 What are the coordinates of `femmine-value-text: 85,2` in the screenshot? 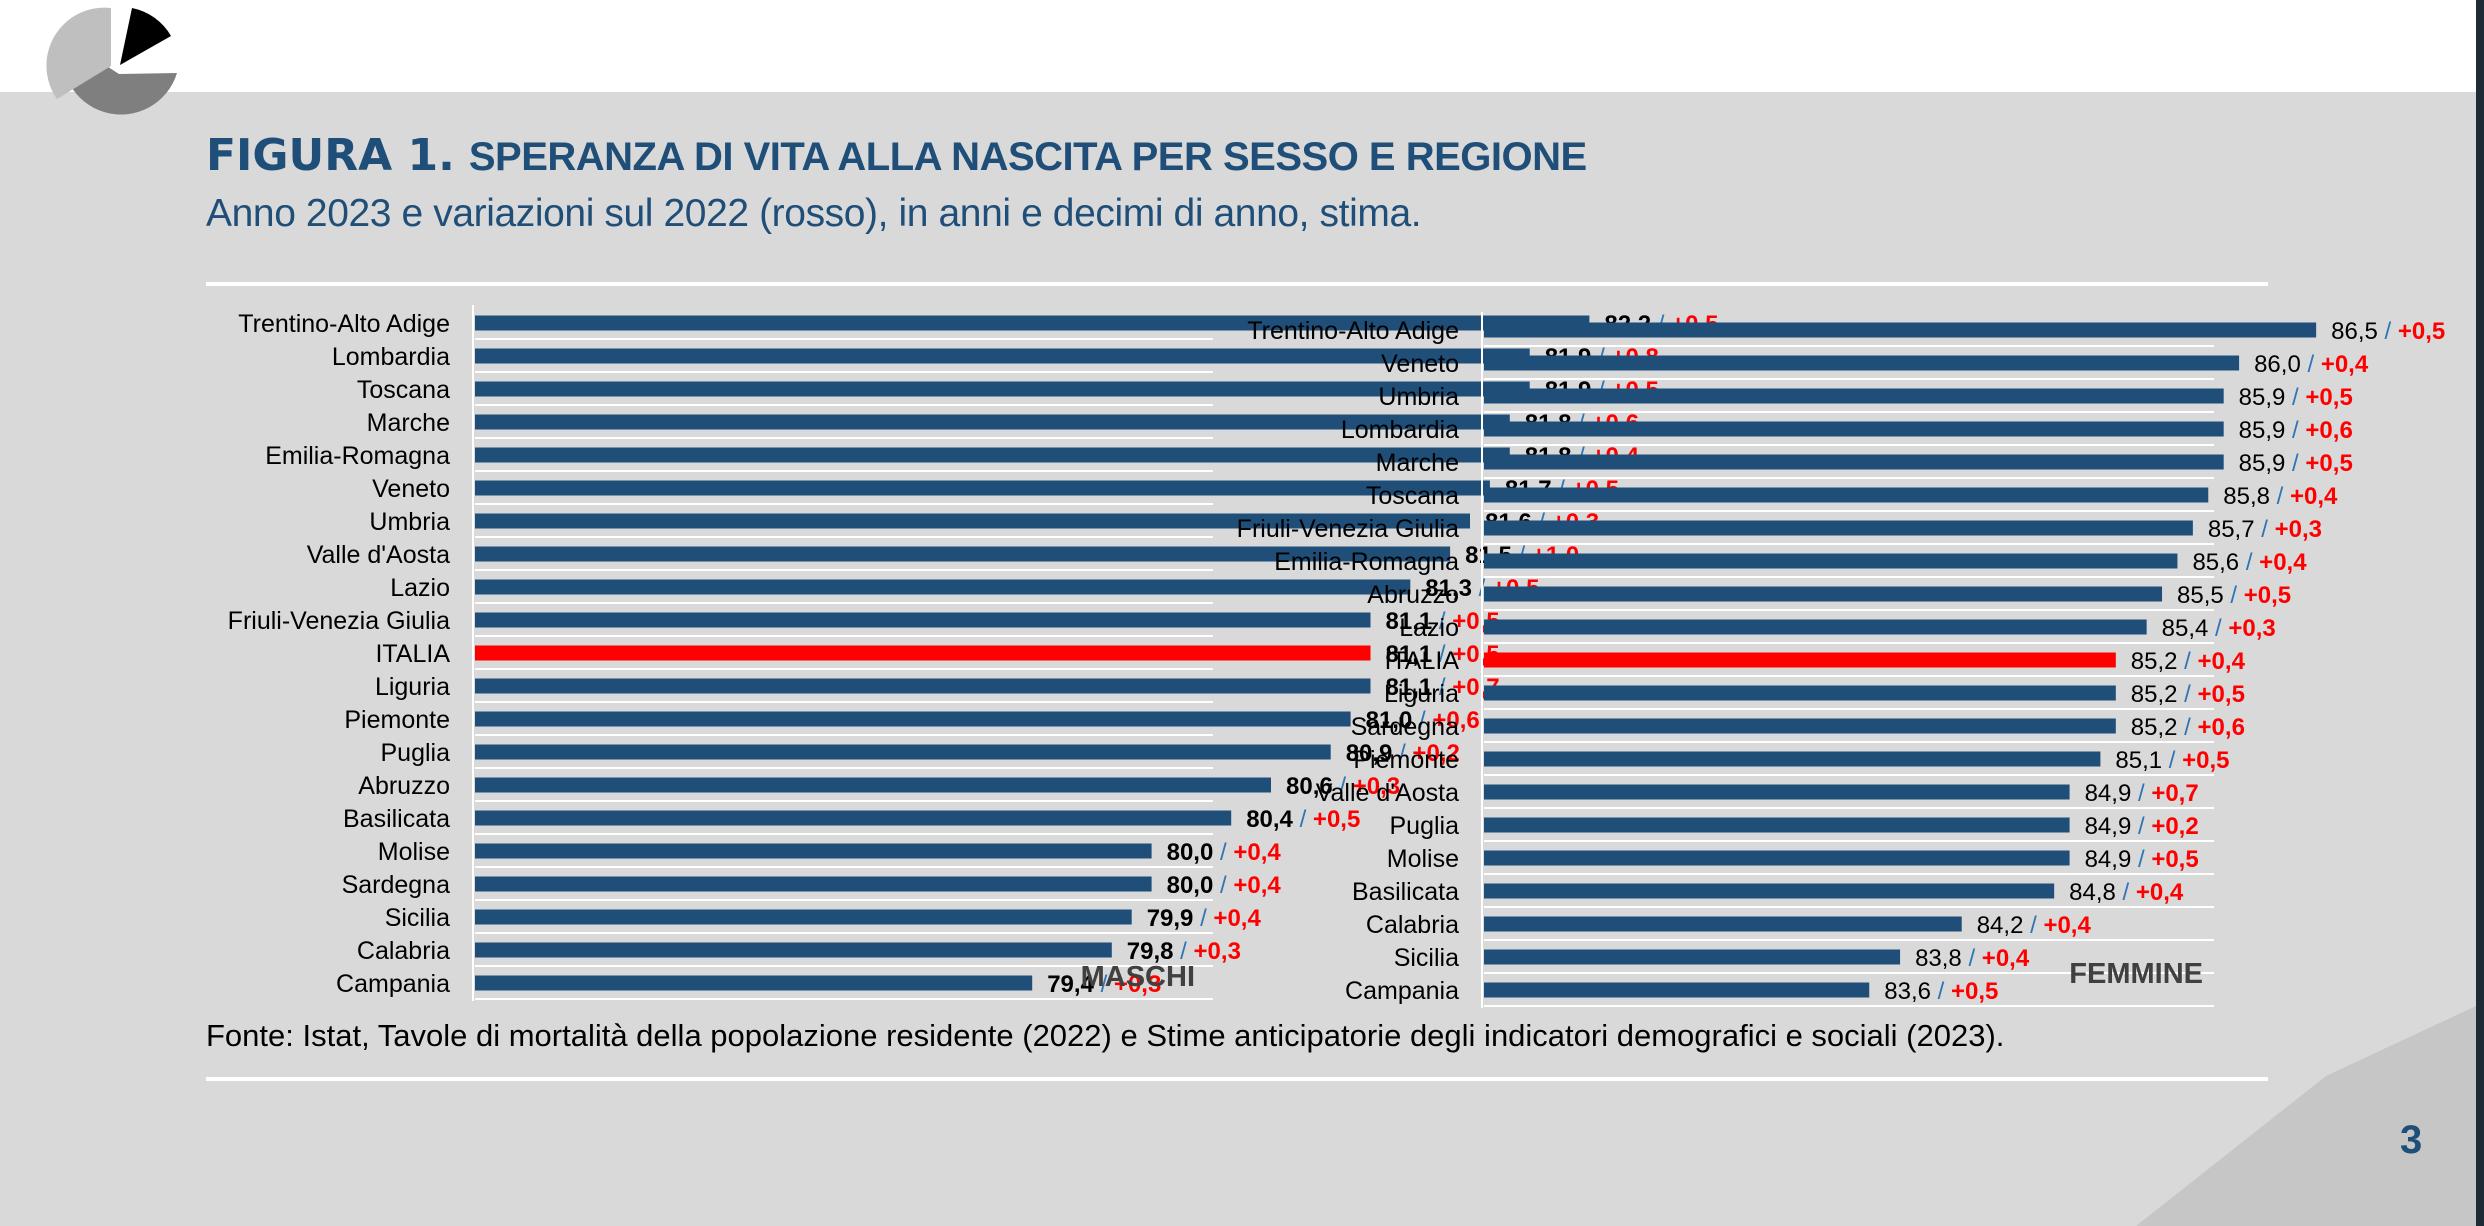 It's located at (2154, 694).